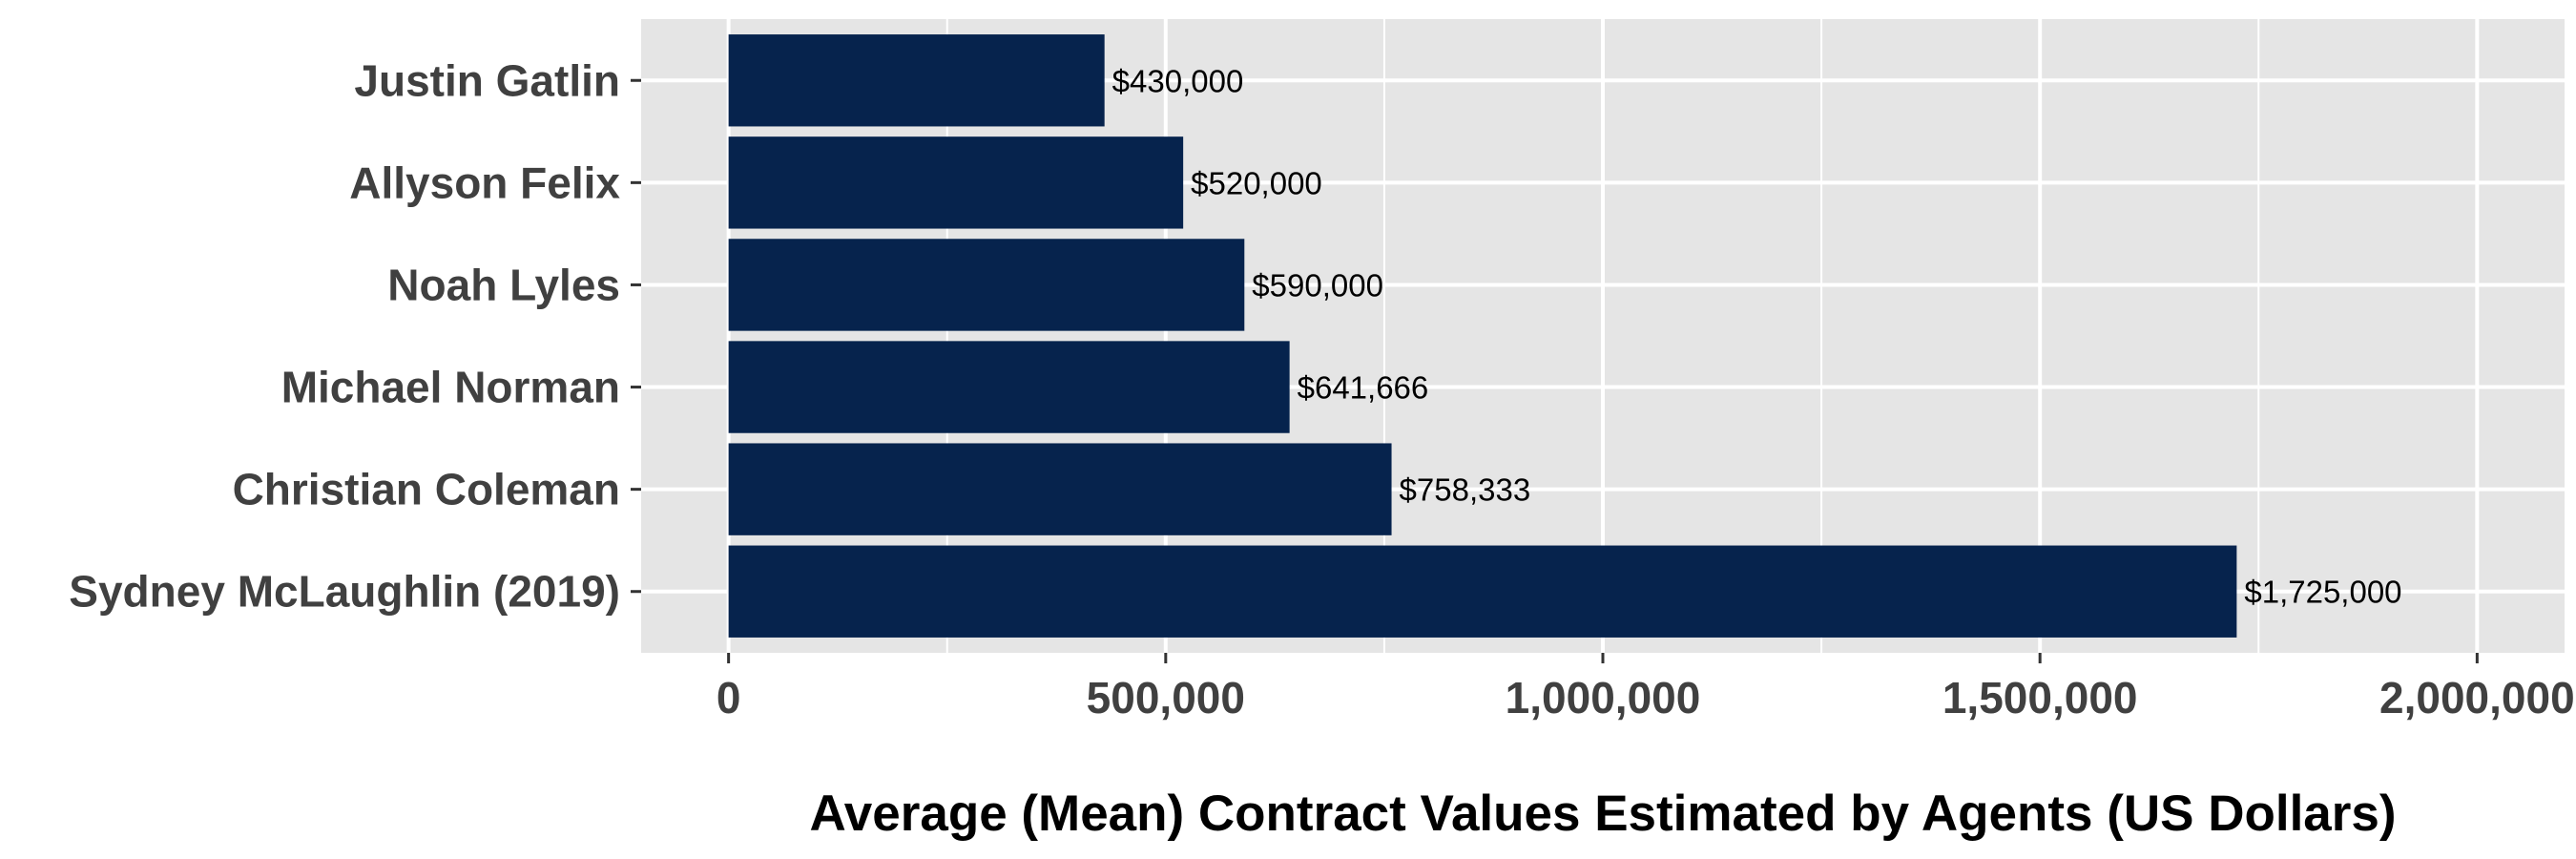  I want to click on x-tick-label: 1,500,000, so click(2040, 698).